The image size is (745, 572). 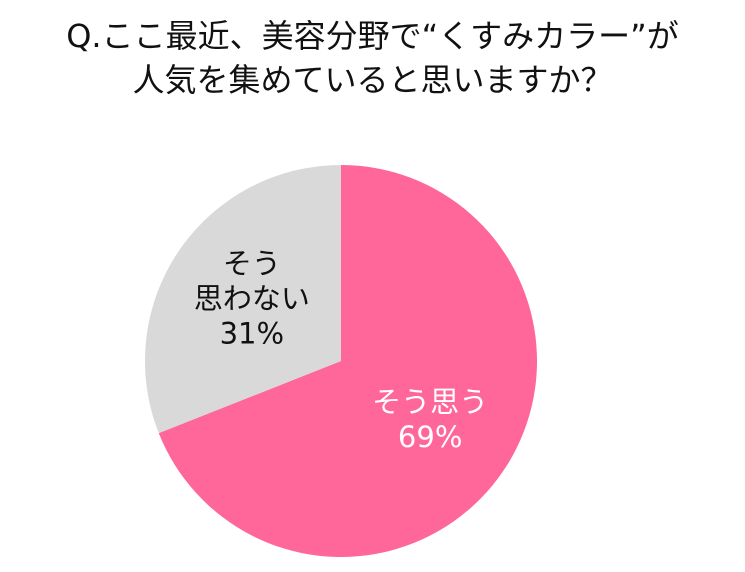 What do you see at coordinates (372, 80) in the screenshot?
I see `chart-title-line-2: 人気を集めていると思いますか？` at bounding box center [372, 80].